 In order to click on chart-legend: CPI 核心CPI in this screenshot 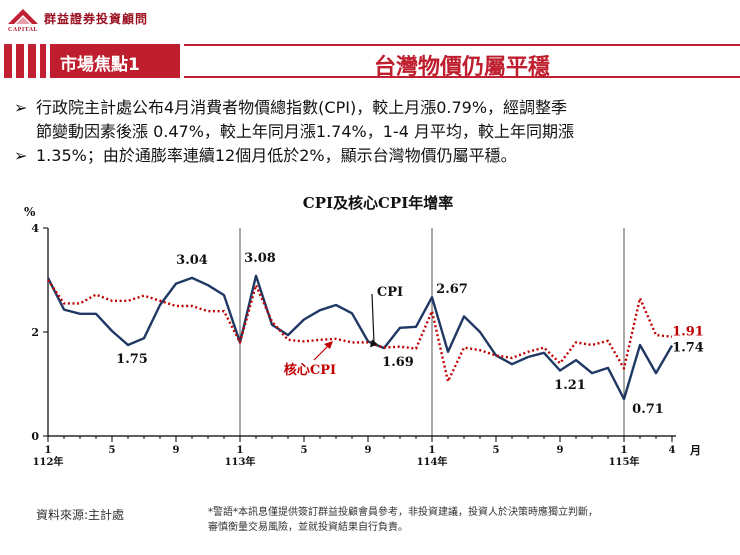, I will do `click(343, 331)`.